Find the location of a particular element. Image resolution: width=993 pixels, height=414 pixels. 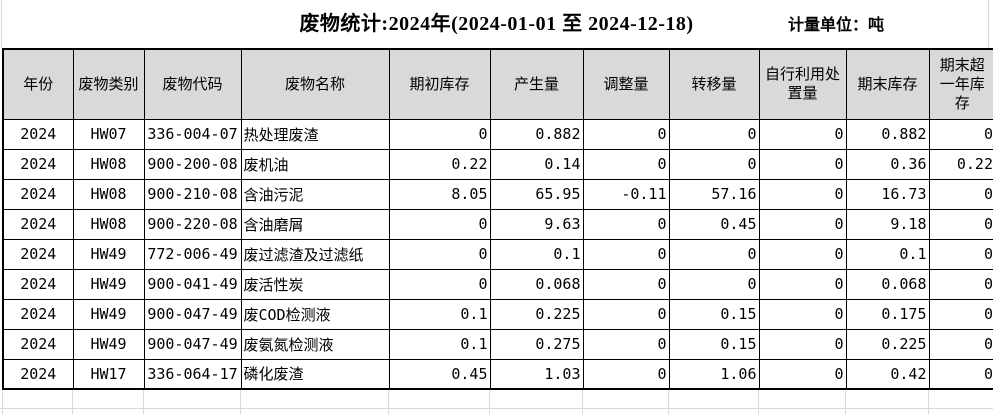

cell-waste-code: 900-041-49 is located at coordinates (192, 284).